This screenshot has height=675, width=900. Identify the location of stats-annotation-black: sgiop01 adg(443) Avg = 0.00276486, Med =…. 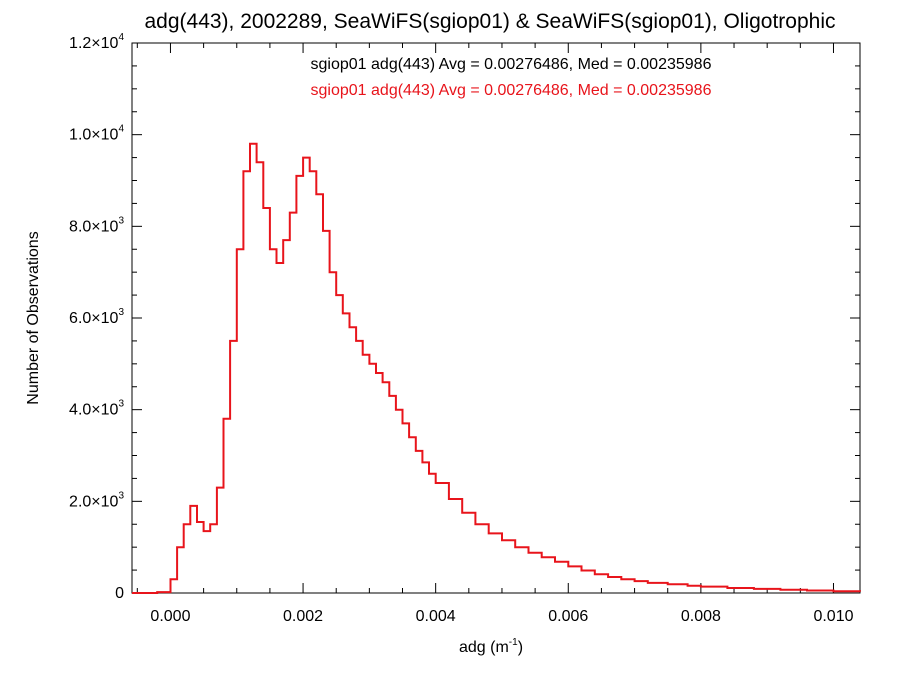
(511, 64).